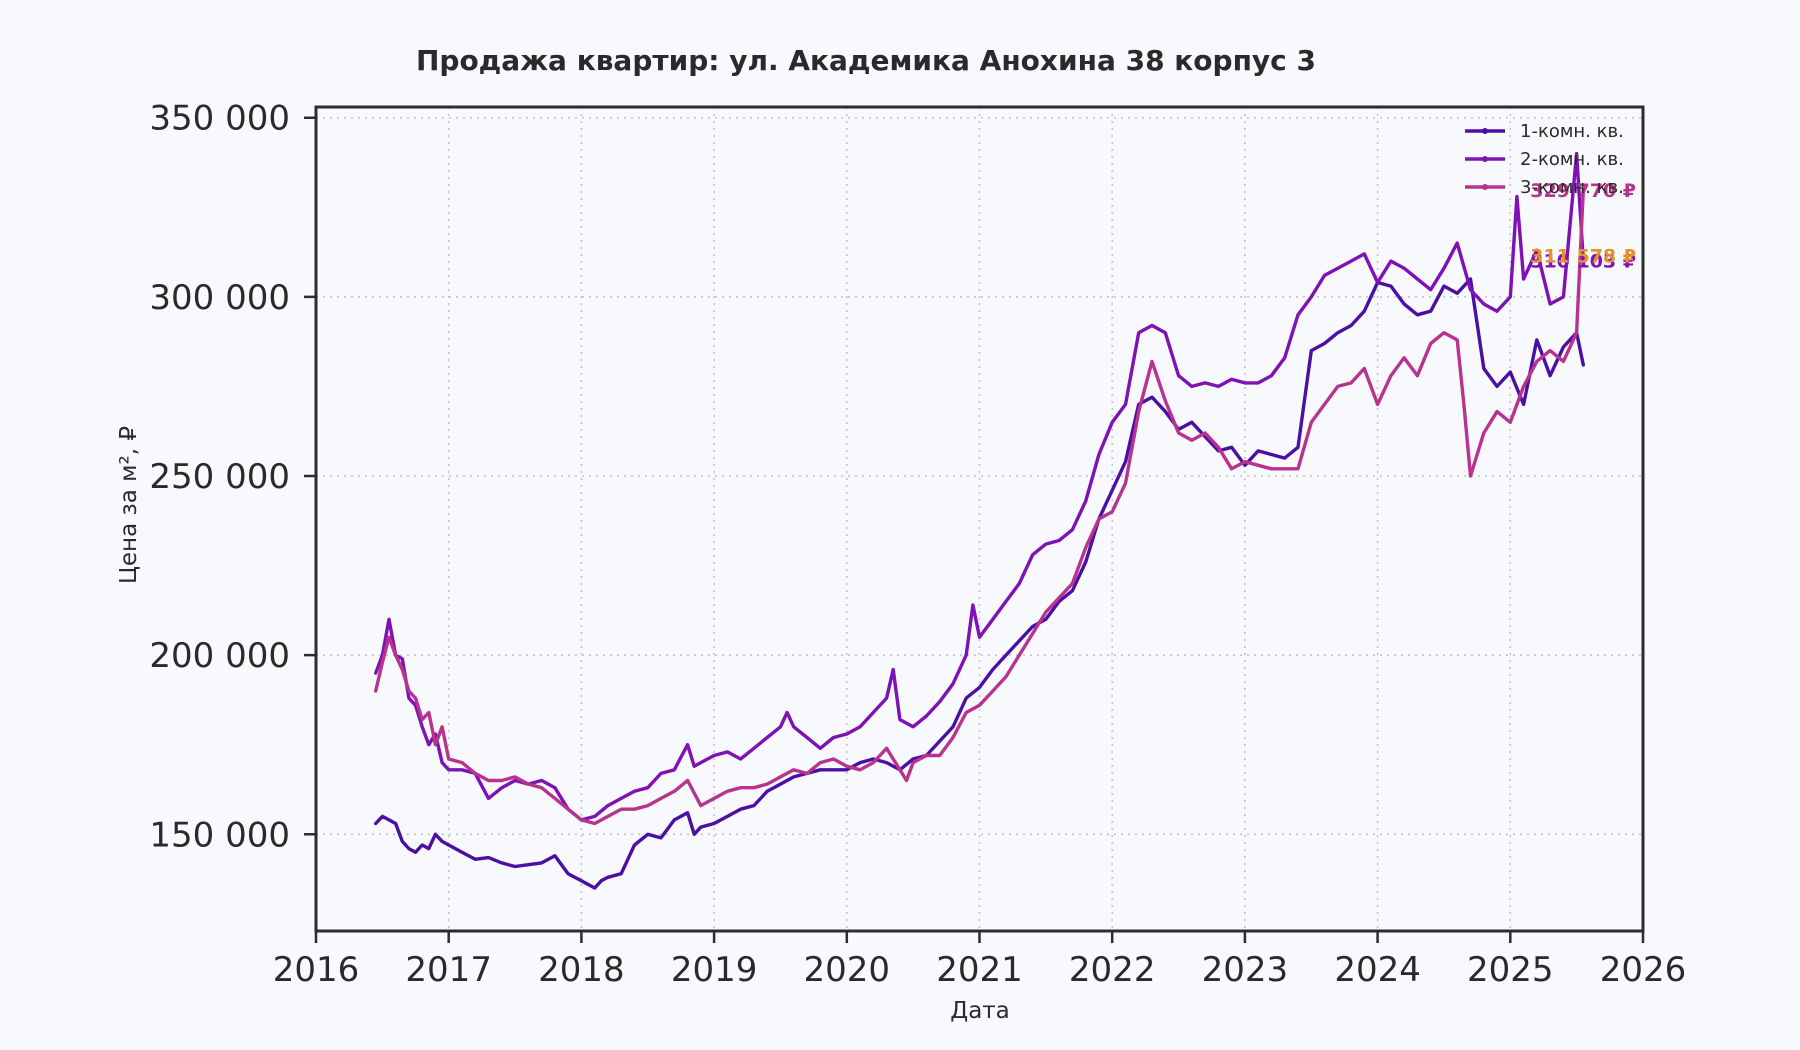 The image size is (1800, 1050). I want to click on legend: 1-комн. кв. 2-комн. кв. 3-комн. кв., so click(1544, 159).